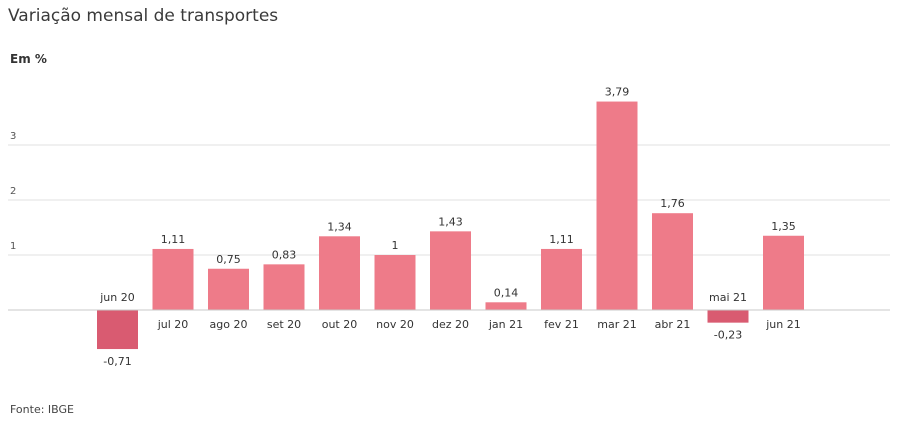 The width and height of the screenshot is (897, 429). I want to click on value-label: -0,23, so click(728, 335).